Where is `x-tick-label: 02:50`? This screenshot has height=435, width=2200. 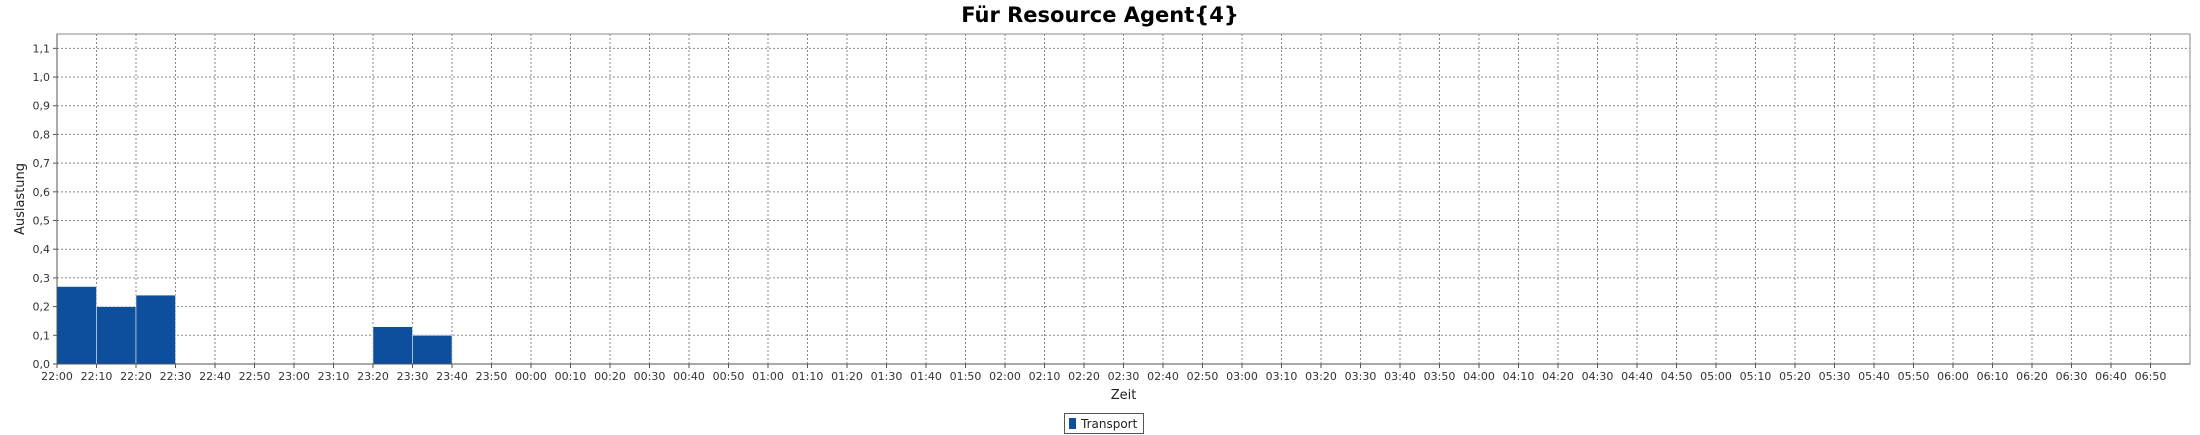 x-tick-label: 02:50 is located at coordinates (1203, 376).